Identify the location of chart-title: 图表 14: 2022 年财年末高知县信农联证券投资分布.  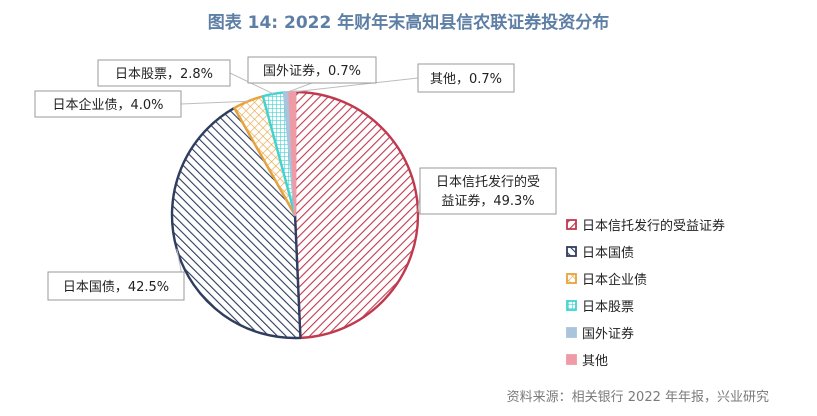
(408, 23).